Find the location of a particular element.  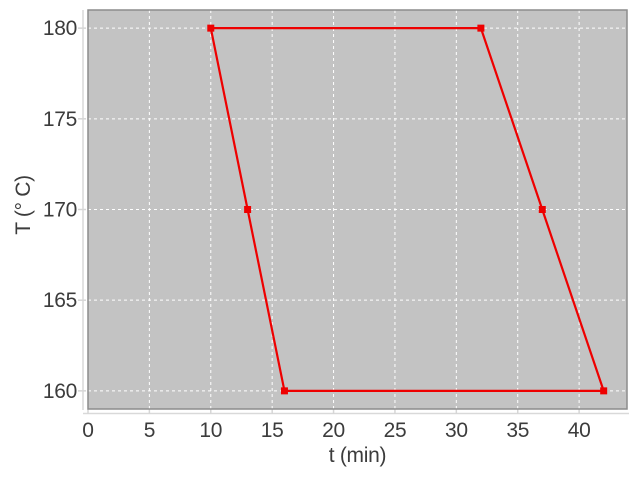

x-tick-label: 20 is located at coordinates (333, 430).